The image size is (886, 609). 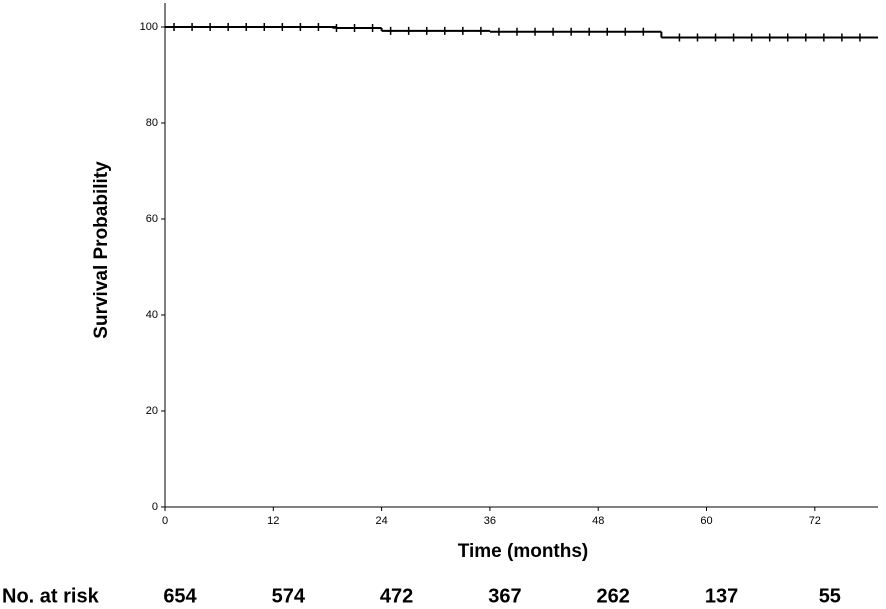 What do you see at coordinates (381, 521) in the screenshot?
I see `x-tick-label: 24` at bounding box center [381, 521].